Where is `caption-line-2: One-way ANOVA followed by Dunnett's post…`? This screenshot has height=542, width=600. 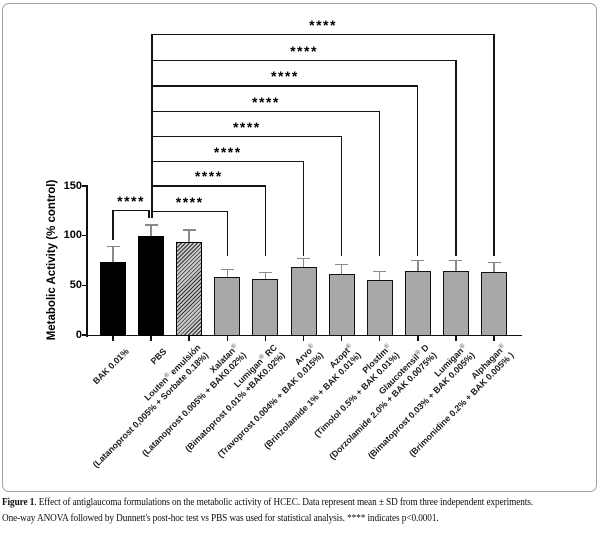
caption-line-2: One-way ANOVA followed by Dunnett's post… is located at coordinates (220, 518).